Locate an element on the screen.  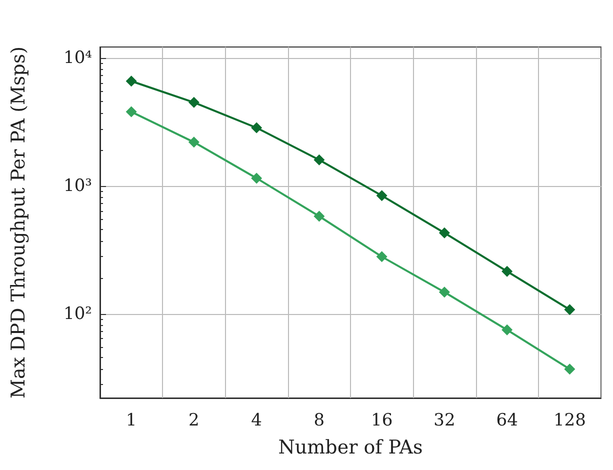
x-tick-label: 32 is located at coordinates (445, 420).